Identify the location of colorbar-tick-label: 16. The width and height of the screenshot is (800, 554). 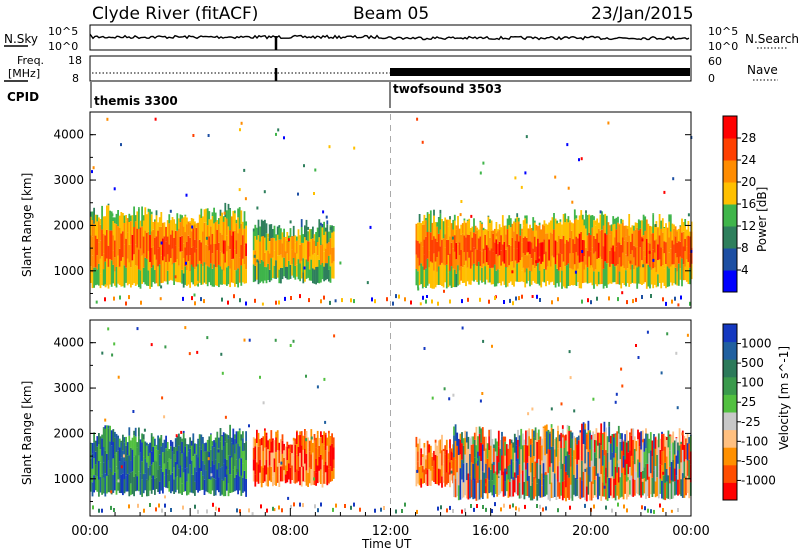
(748, 204).